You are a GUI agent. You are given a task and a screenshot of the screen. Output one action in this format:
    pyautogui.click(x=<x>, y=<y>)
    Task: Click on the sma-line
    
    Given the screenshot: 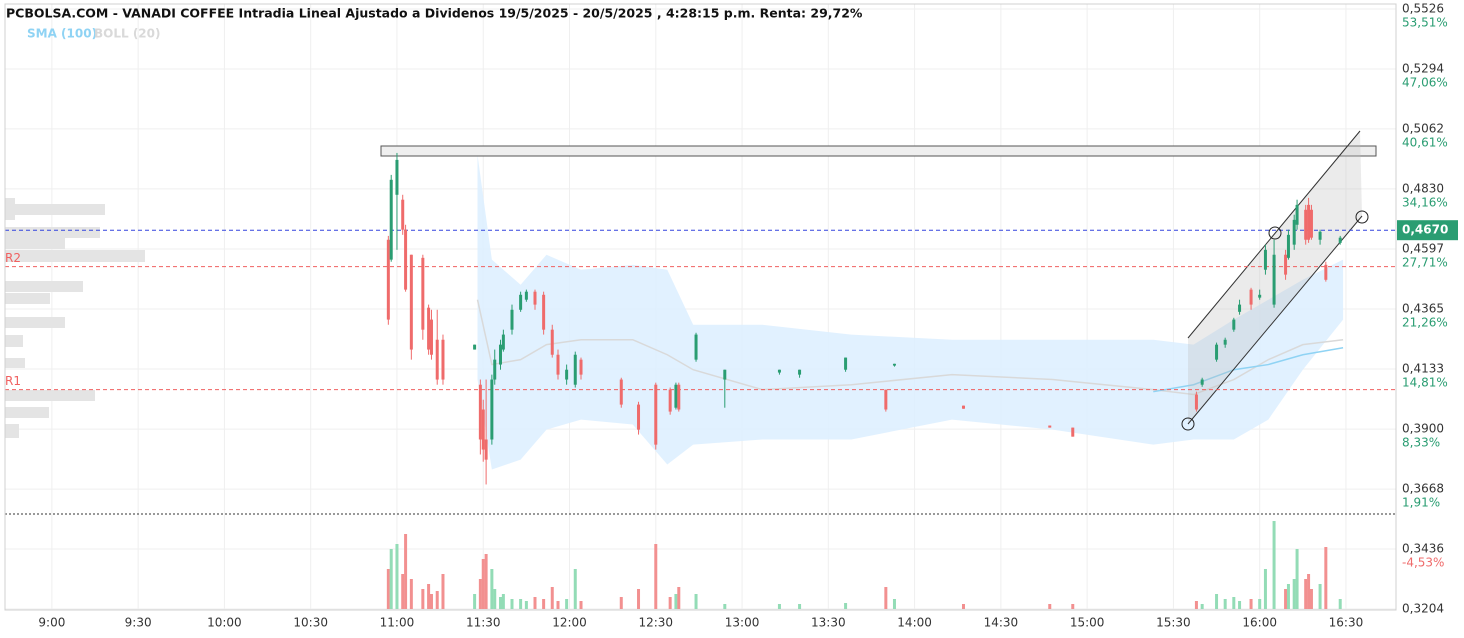 What is the action you would take?
    pyautogui.click(x=1248, y=370)
    